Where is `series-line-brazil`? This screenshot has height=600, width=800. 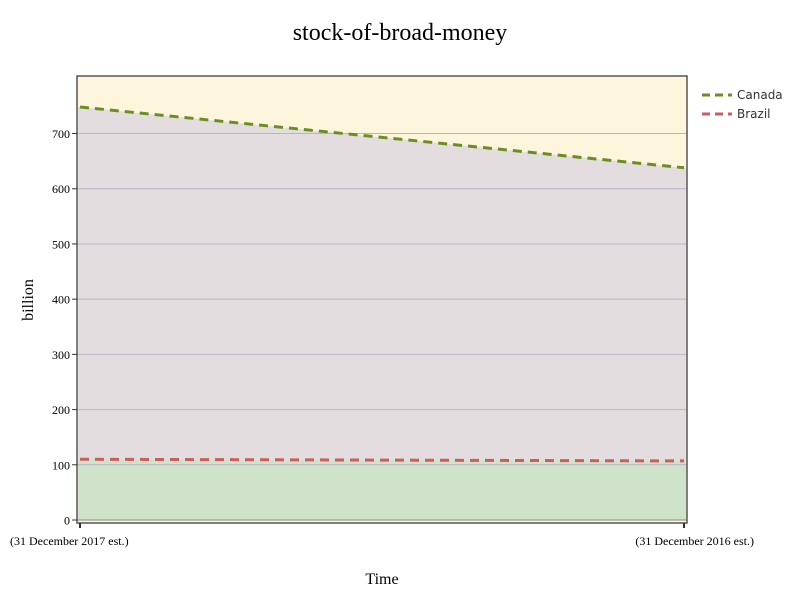
series-line-brazil is located at coordinates (382, 460).